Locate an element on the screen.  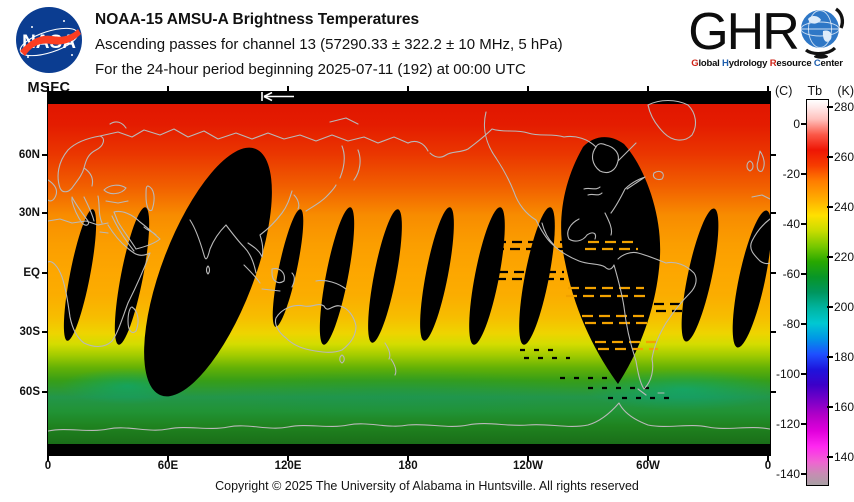
colorbar-celsius-tick-0: 0 is located at coordinates (796, 124).